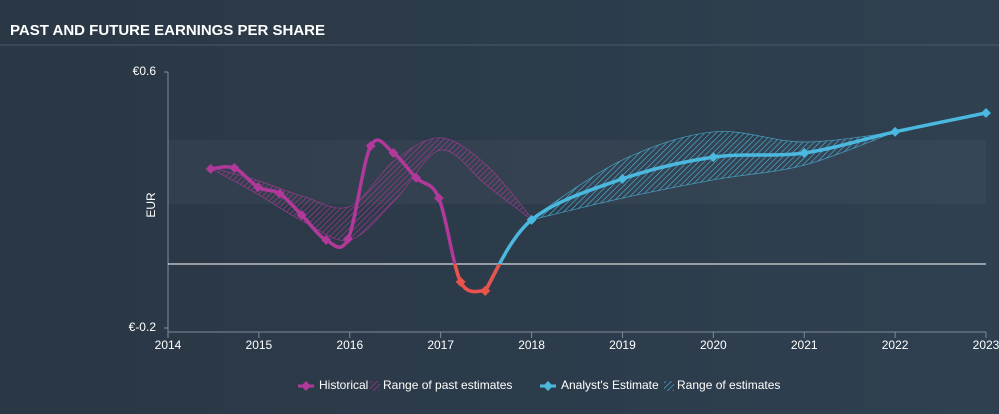  Describe the element at coordinates (531, 345) in the screenshot. I see `x-tick-label: 2018` at that location.